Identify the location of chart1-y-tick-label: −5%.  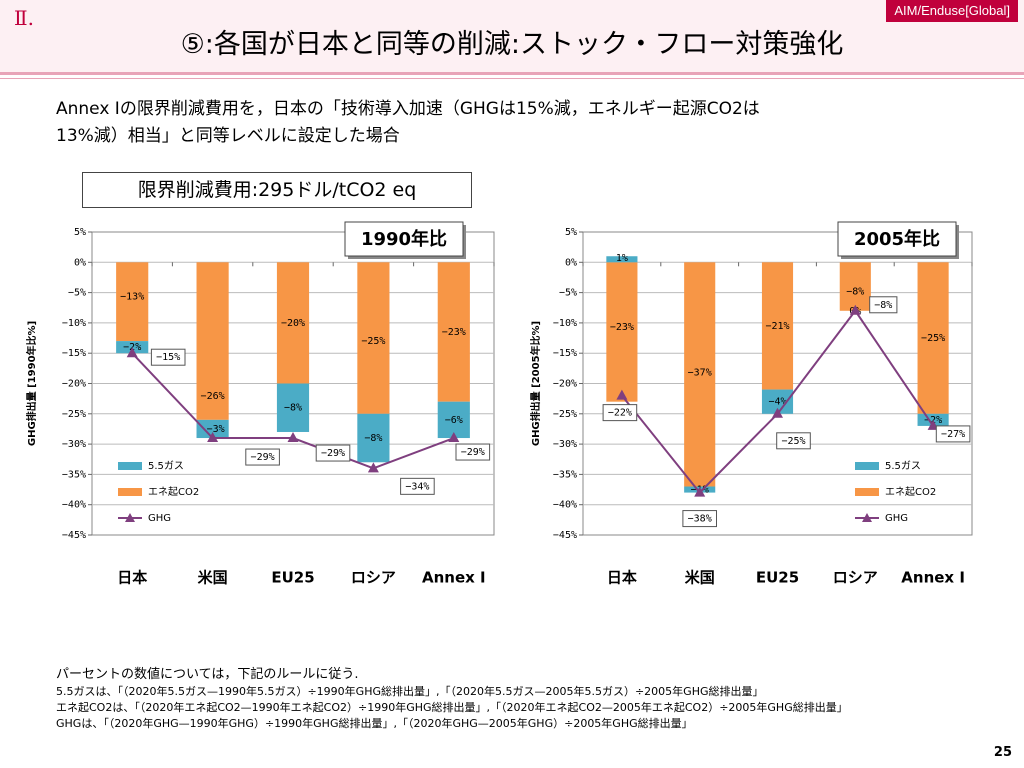
(77, 293).